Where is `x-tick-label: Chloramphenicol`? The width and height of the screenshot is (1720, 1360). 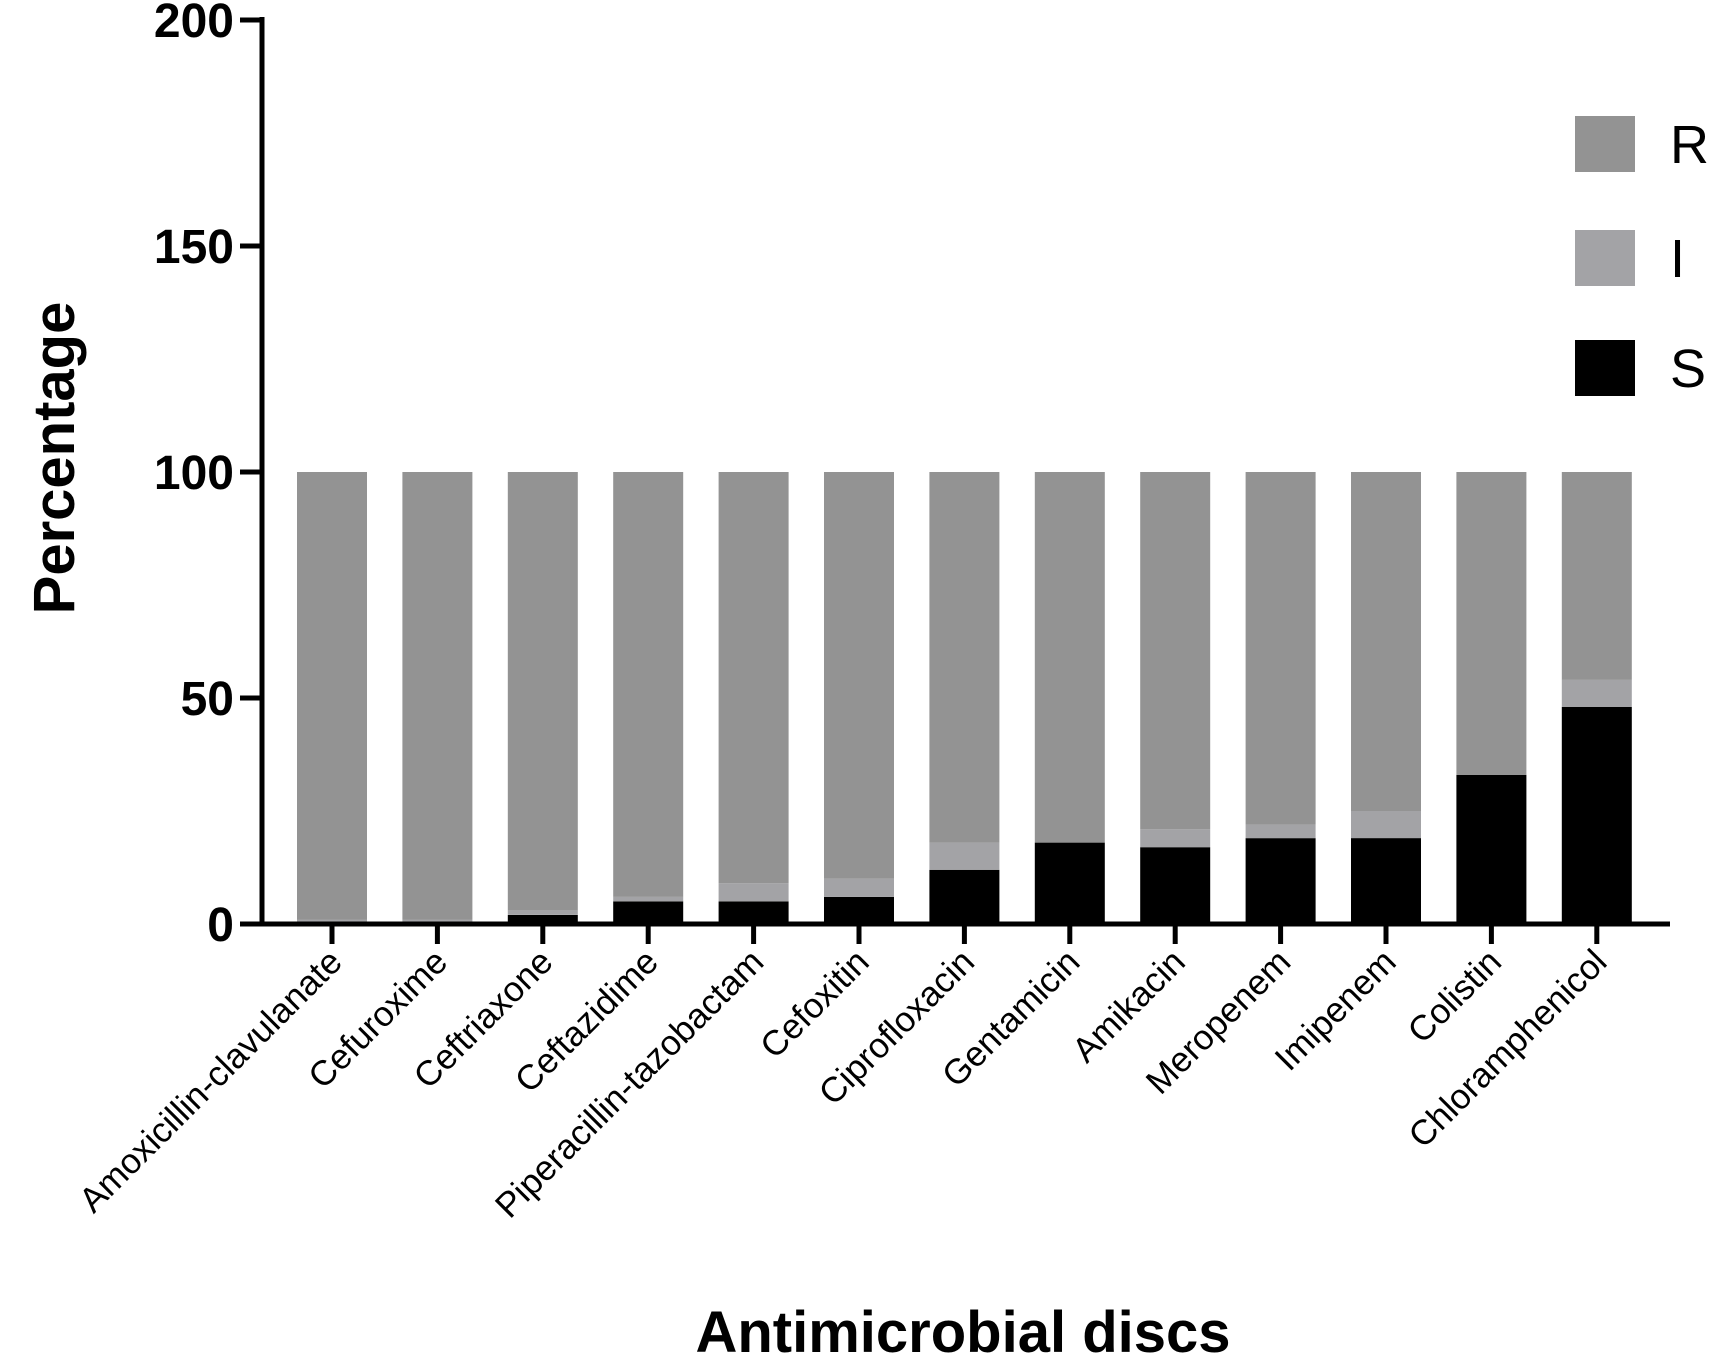
x-tick-label: Chloramphenicol is located at coordinates (1507, 1048).